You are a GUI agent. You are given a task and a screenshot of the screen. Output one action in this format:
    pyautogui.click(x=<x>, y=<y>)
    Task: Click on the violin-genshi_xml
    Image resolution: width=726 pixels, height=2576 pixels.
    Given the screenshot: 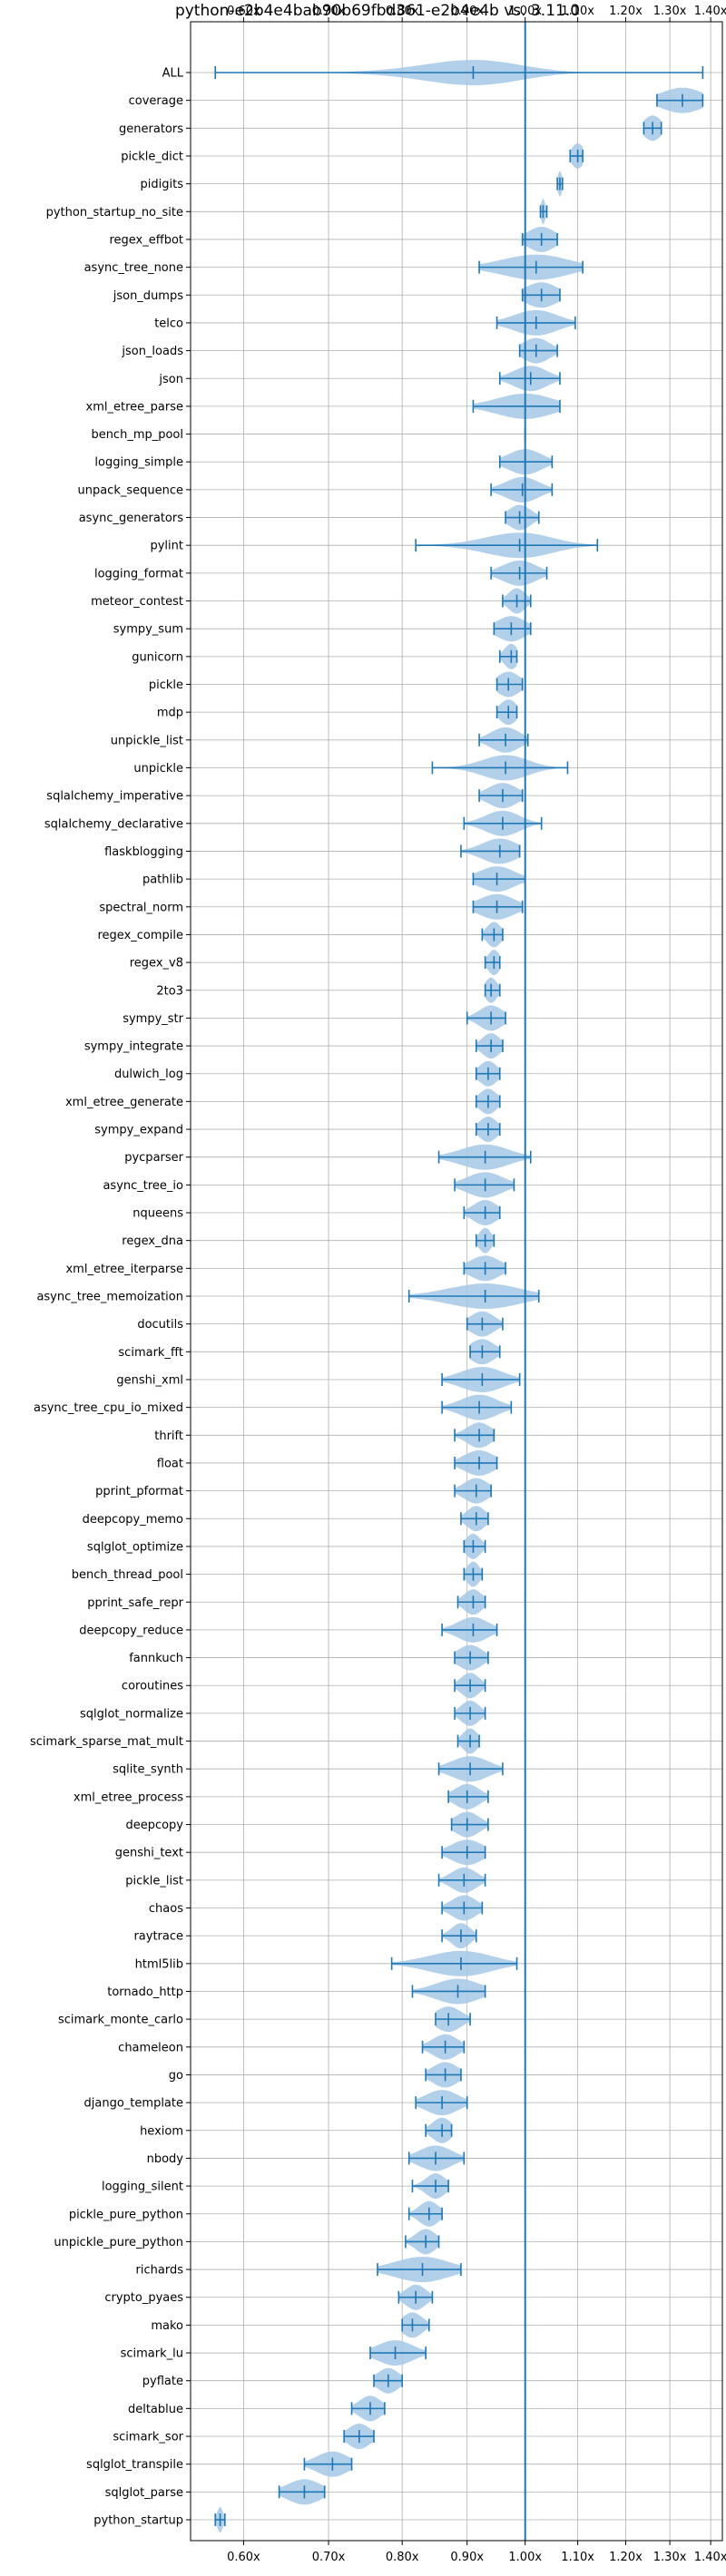 What is the action you would take?
    pyautogui.click(x=481, y=1379)
    